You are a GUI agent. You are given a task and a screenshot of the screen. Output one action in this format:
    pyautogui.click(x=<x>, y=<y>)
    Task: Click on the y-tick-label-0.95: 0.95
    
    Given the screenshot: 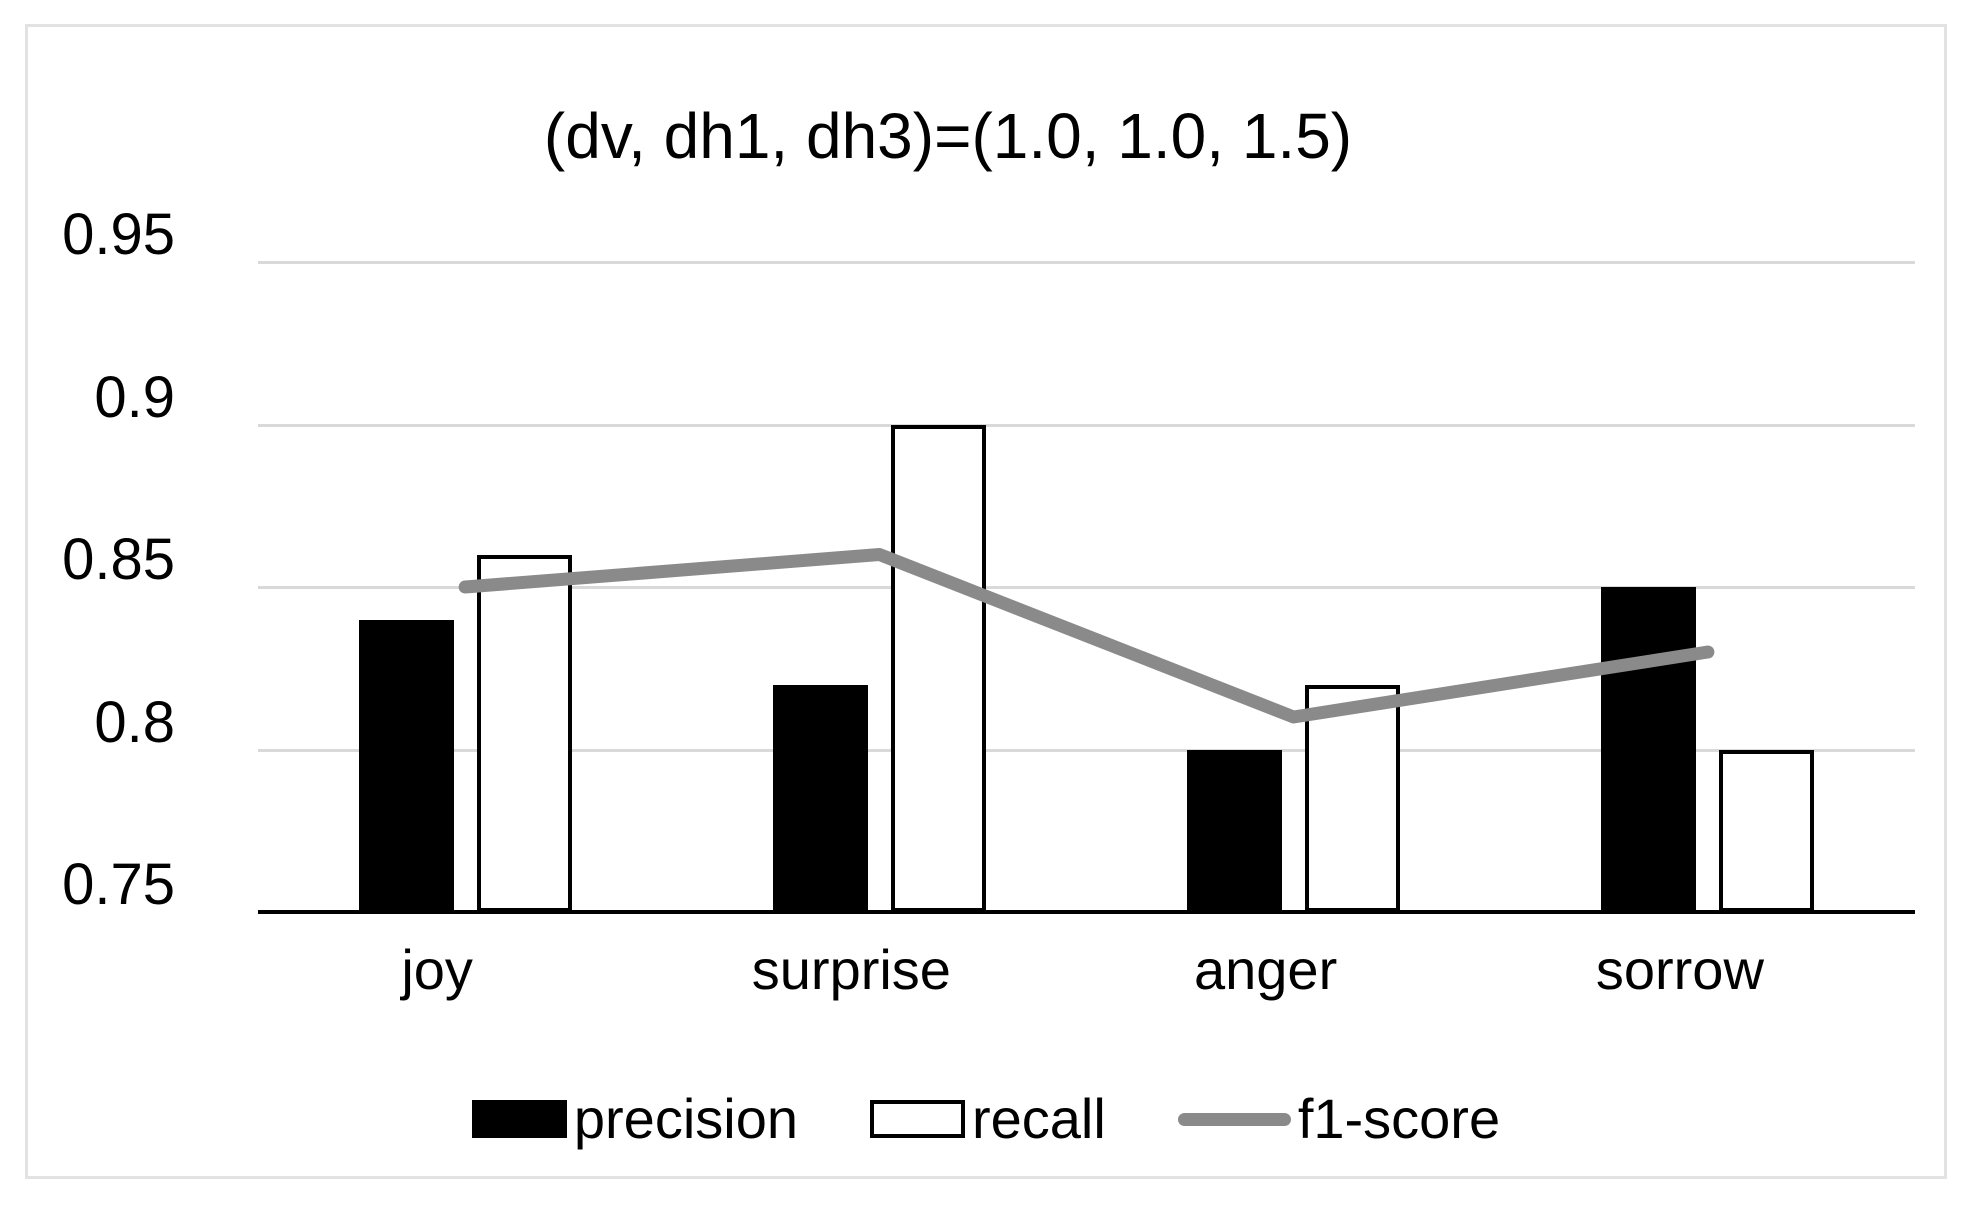 What is the action you would take?
    pyautogui.click(x=118, y=234)
    